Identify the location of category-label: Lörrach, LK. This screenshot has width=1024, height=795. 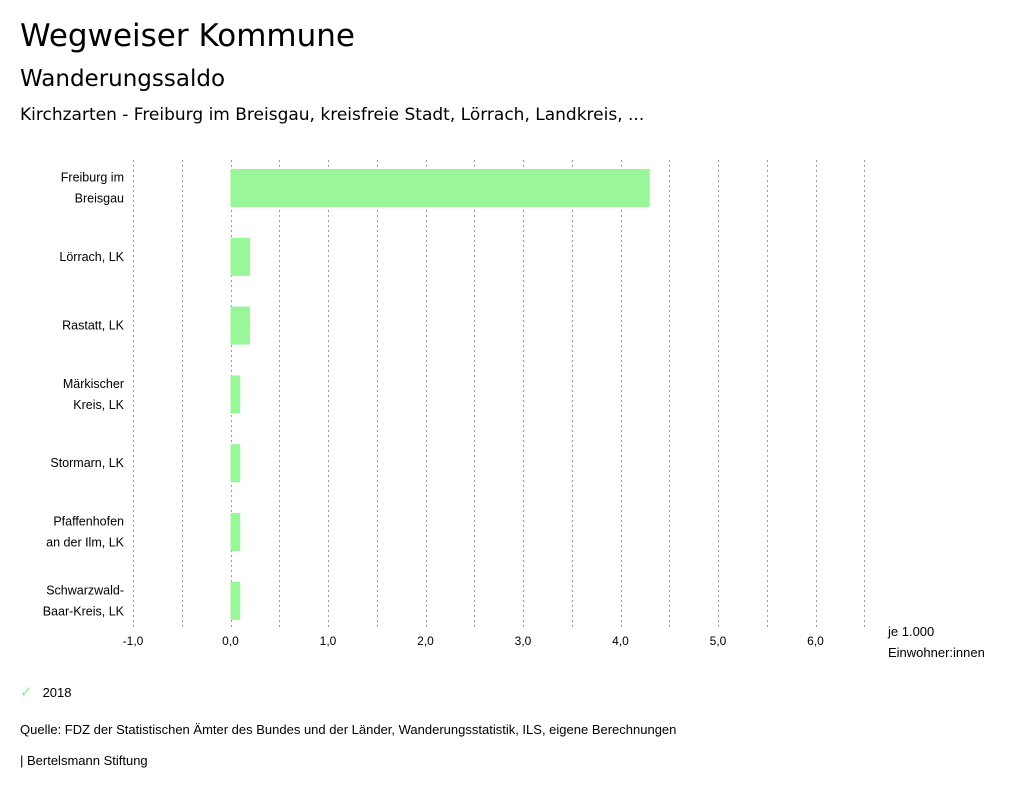
(91, 257).